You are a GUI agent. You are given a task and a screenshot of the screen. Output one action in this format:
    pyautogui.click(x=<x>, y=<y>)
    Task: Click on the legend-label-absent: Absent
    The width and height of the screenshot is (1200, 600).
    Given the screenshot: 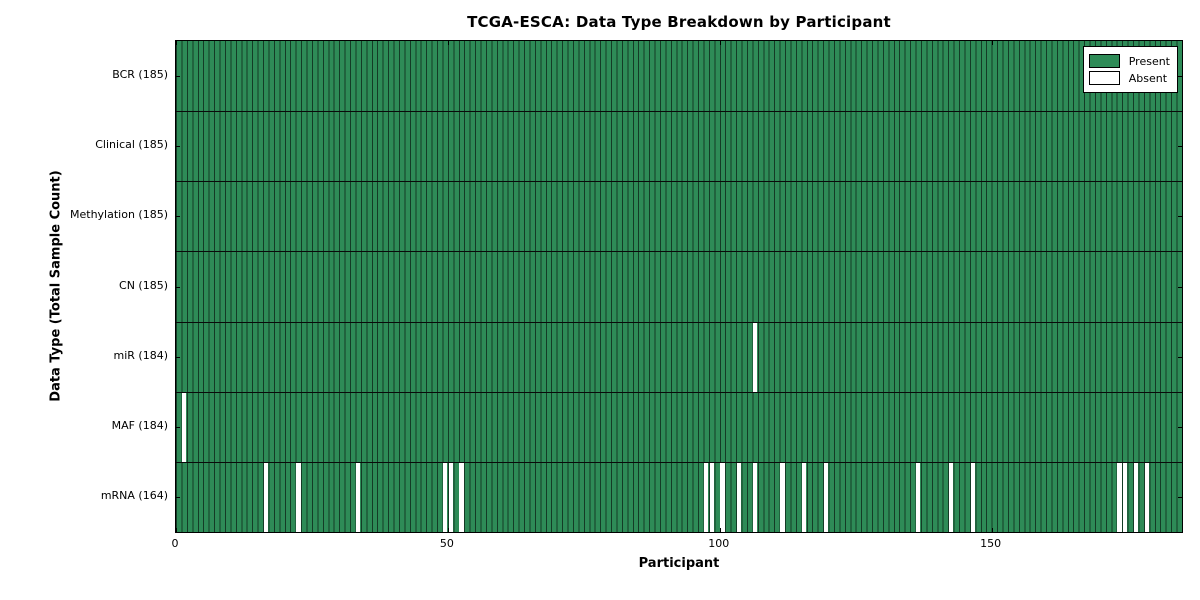 What is the action you would take?
    pyautogui.click(x=1148, y=78)
    